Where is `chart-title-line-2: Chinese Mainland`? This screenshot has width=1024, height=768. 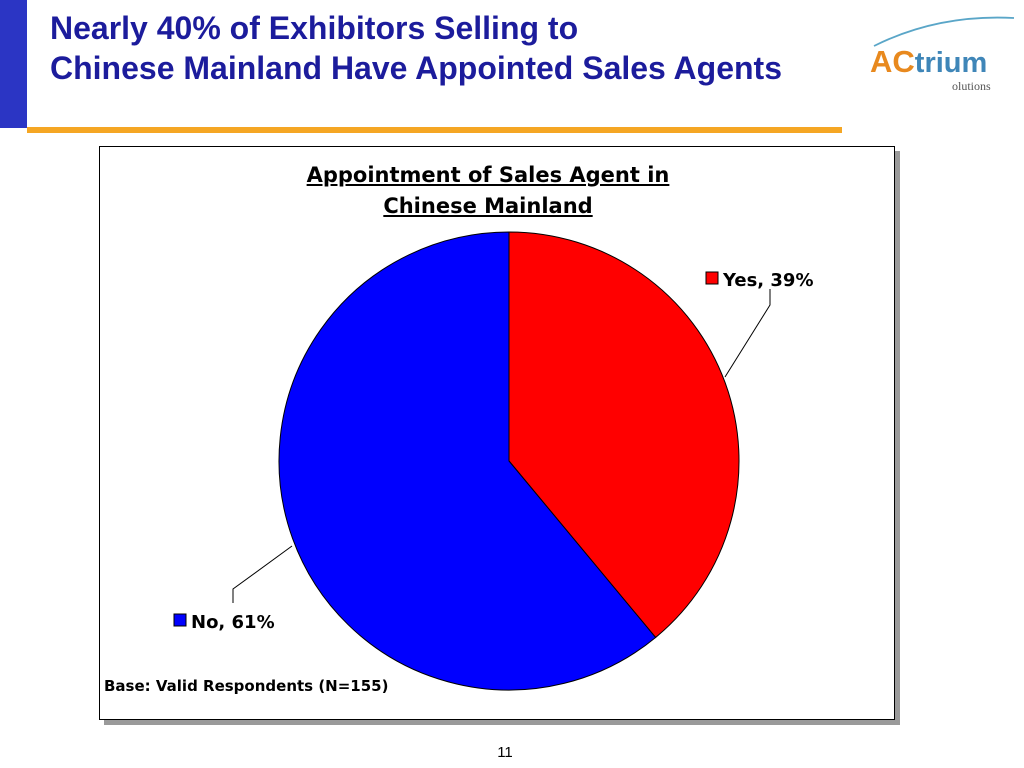 chart-title-line-2: Chinese Mainland is located at coordinates (488, 206).